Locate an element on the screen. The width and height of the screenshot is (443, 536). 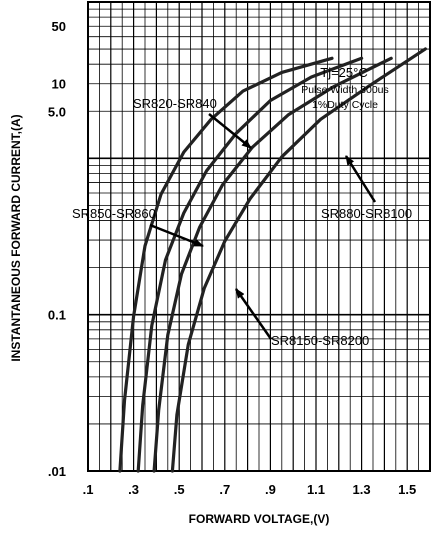
y-tick-label: 0.1 is located at coordinates (57, 315).